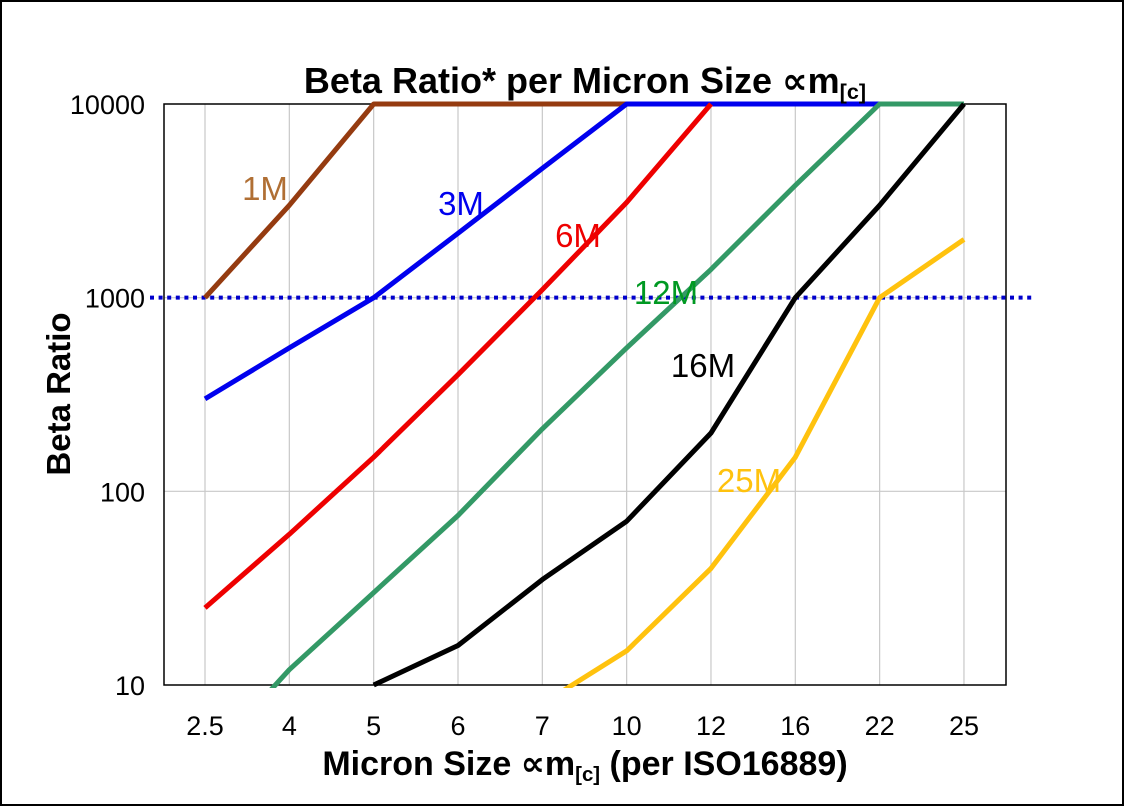 The height and width of the screenshot is (806, 1124). What do you see at coordinates (205, 726) in the screenshot?
I see `x-tick-label-2.5: 2.5` at bounding box center [205, 726].